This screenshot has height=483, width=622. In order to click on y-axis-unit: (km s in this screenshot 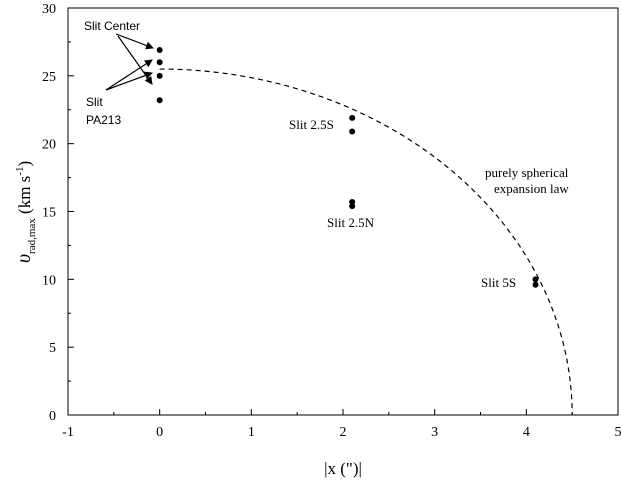, I will do `click(24, 197)`.